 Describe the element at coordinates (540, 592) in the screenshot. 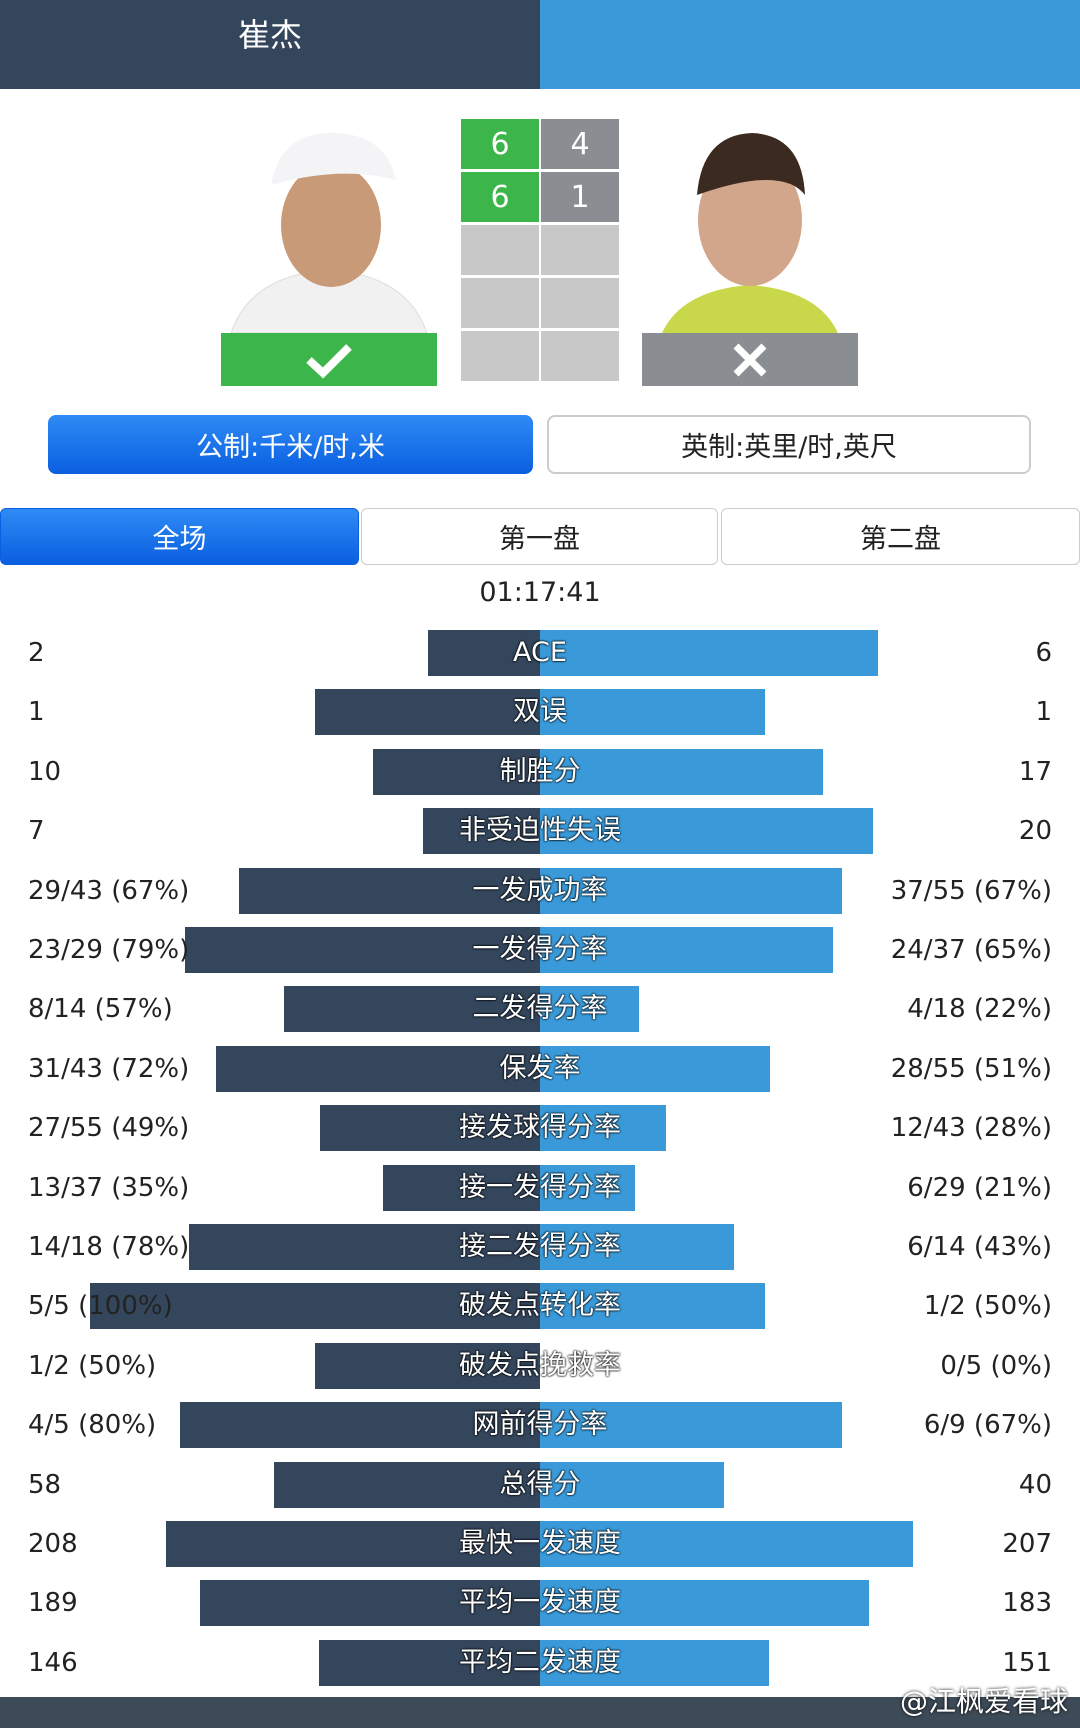

I see `match-duration: 01:17:41` at that location.